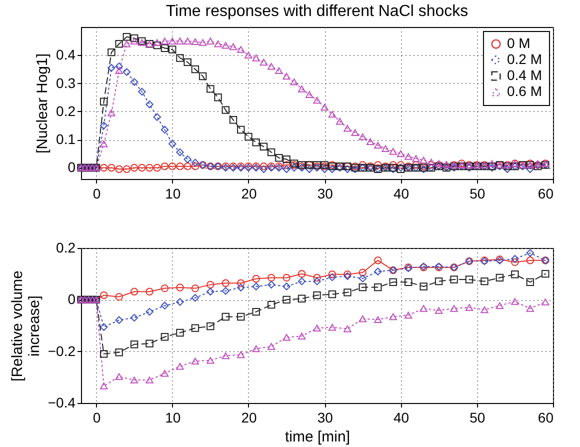 This screenshot has height=447, width=580. I want to click on y-tick-label: 0.1, so click(66, 139).